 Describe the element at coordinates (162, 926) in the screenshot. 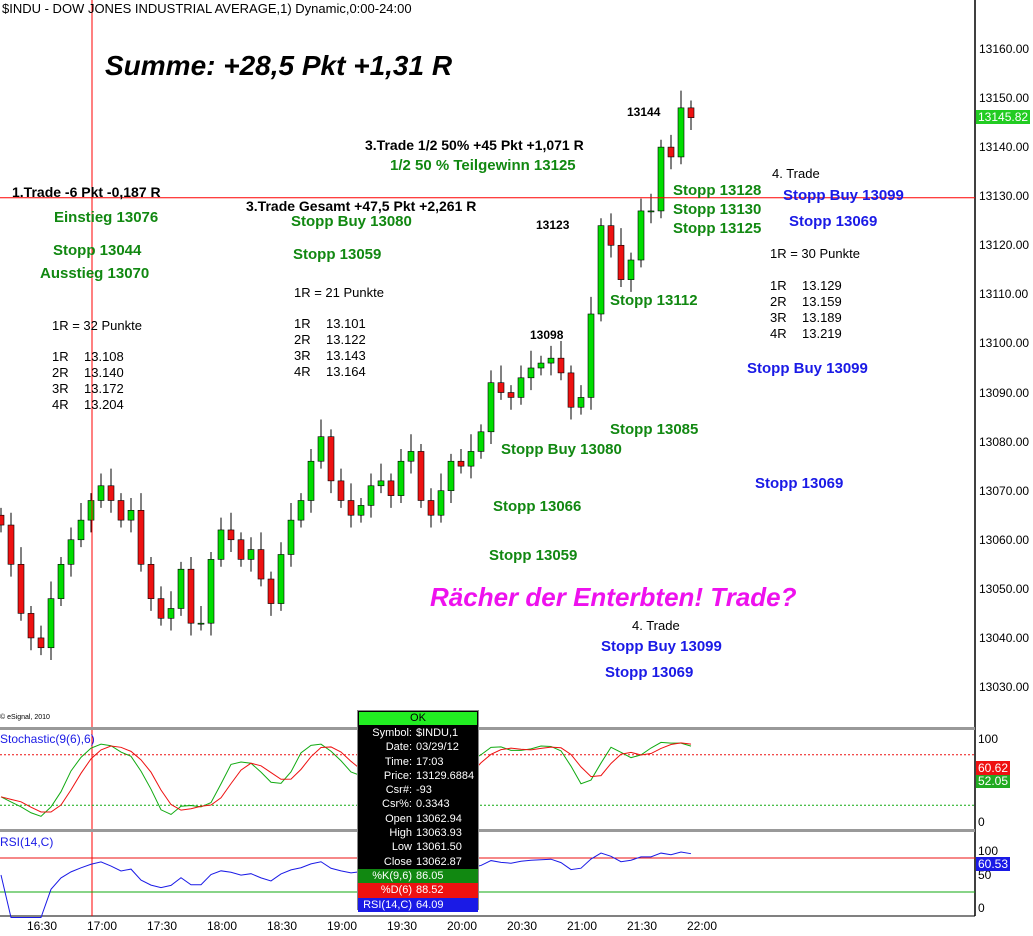

I see `time-tick: 17:30` at that location.